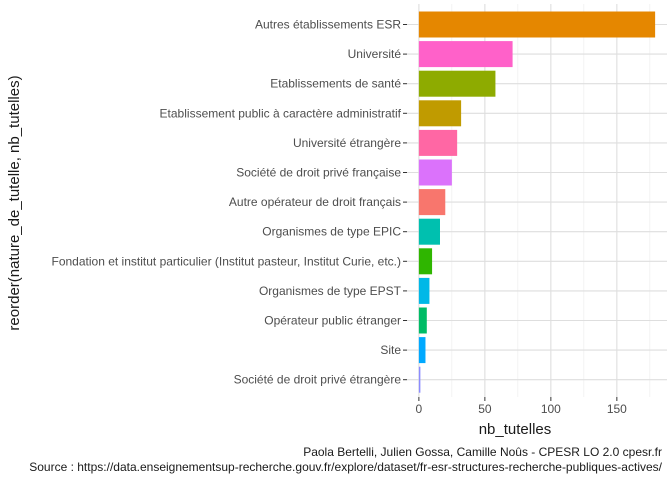  Describe the element at coordinates (347, 143) in the screenshot. I see `y-tick-label: Université étrangère` at that location.